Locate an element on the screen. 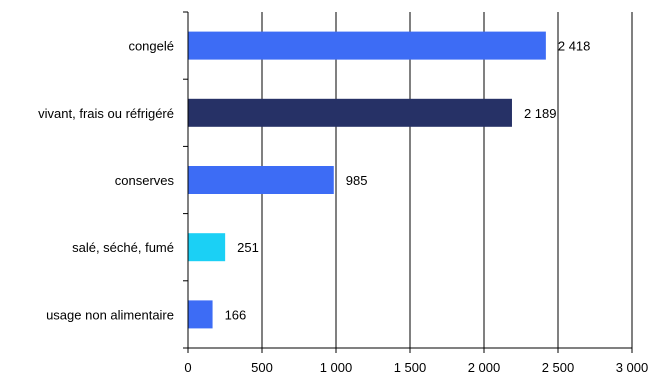 The width and height of the screenshot is (654, 381). x-tick-label-1: 500 is located at coordinates (262, 367).